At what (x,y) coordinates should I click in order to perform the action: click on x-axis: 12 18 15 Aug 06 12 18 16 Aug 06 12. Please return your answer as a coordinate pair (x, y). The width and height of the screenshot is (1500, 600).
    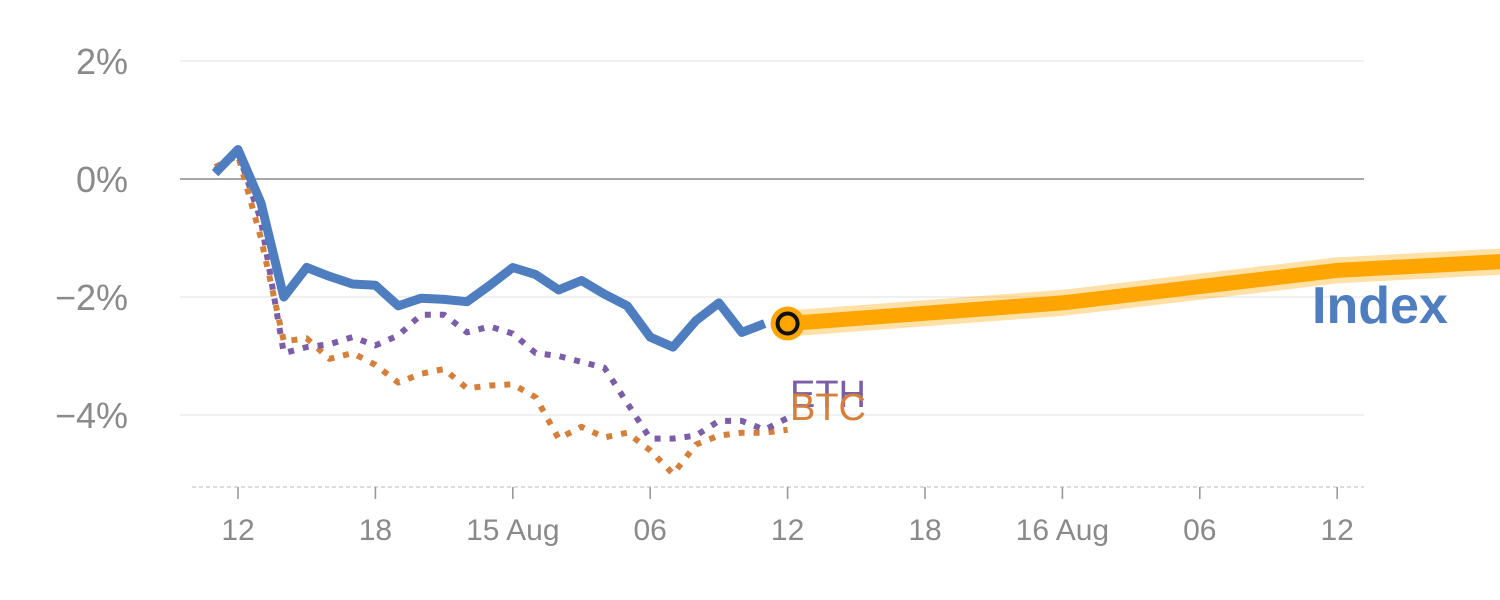
    Looking at the image, I should click on (778, 516).